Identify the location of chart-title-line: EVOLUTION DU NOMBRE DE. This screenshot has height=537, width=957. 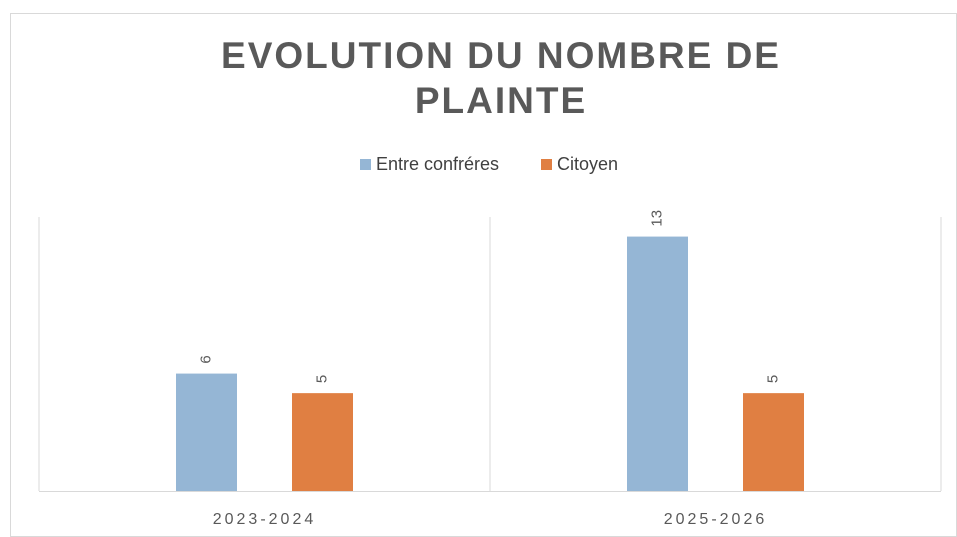
(501, 55).